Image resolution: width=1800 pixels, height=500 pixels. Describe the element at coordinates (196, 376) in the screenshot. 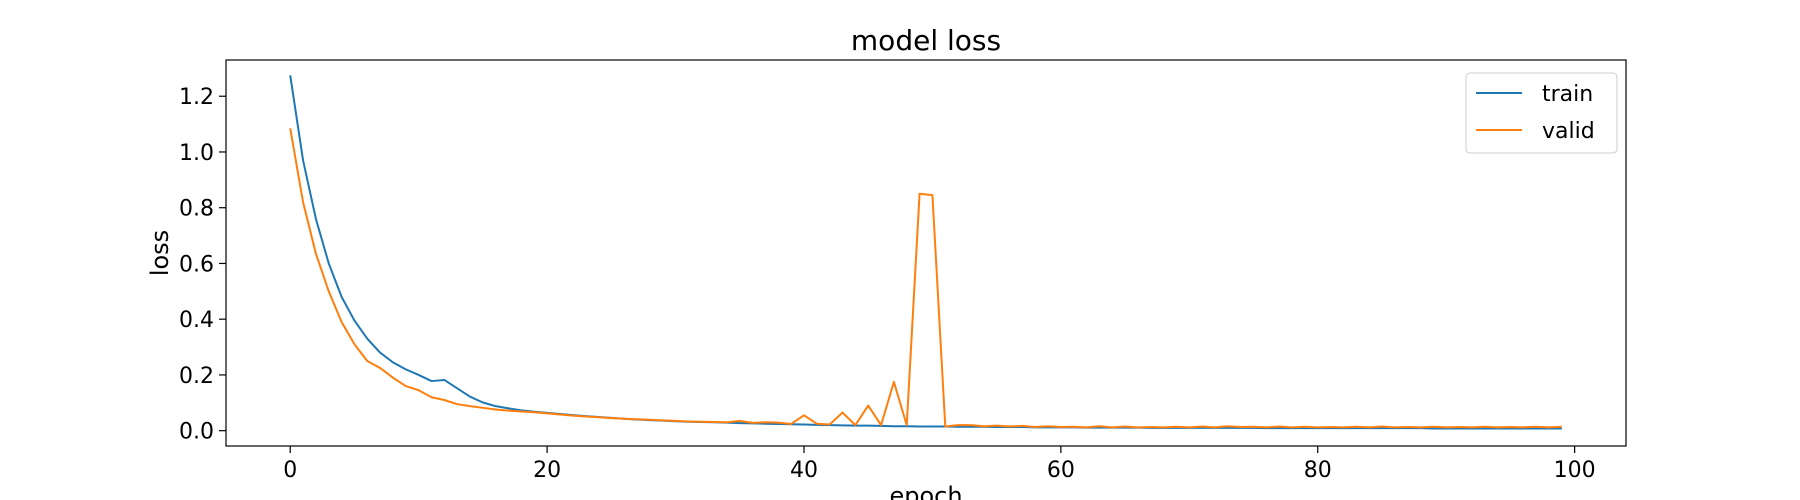

I see `y-tick-label: 0.2` at that location.